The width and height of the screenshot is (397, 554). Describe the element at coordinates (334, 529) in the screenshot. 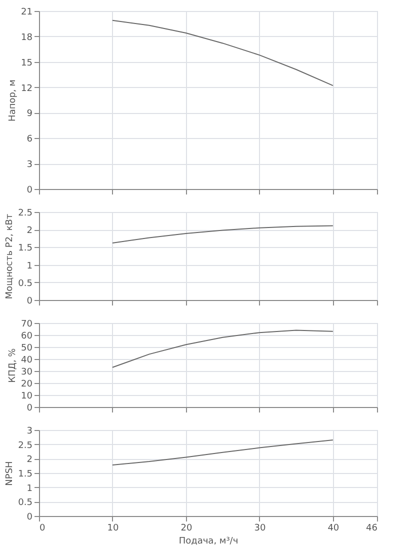

I see `x-tick-label: 40` at that location.